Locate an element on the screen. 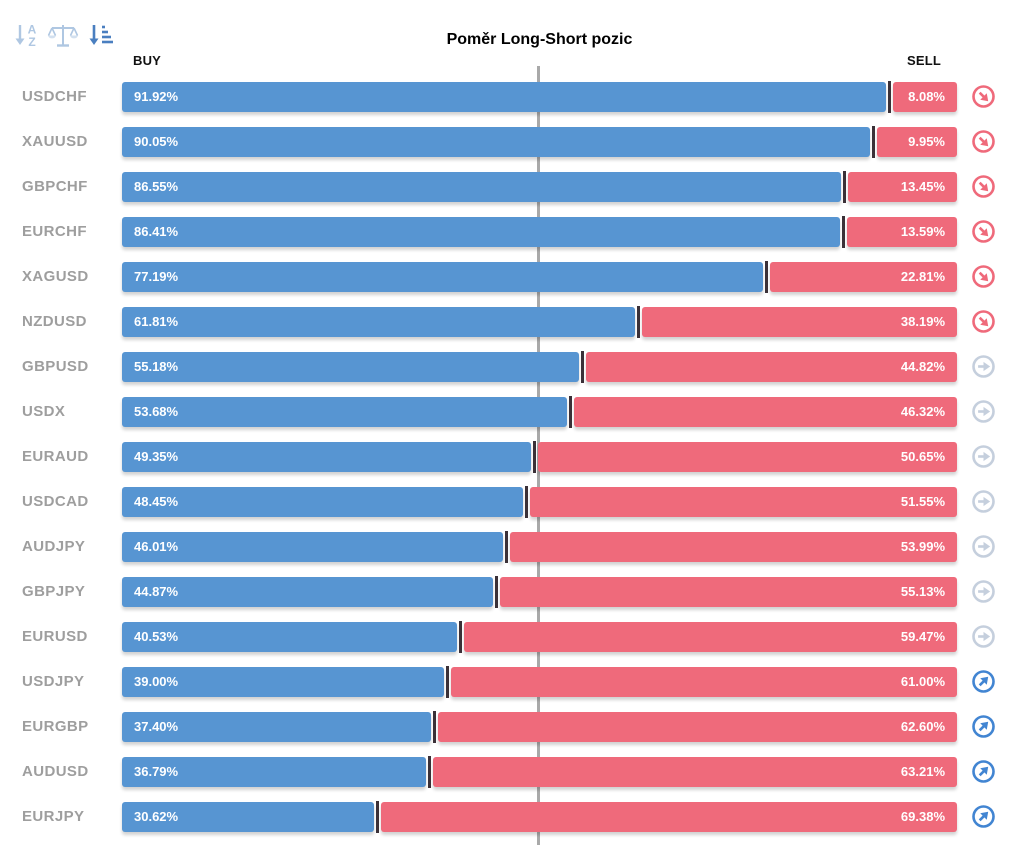 The image size is (1029, 867). pair-row: GBPJPY 44.87% 55.13% is located at coordinates (514, 591).